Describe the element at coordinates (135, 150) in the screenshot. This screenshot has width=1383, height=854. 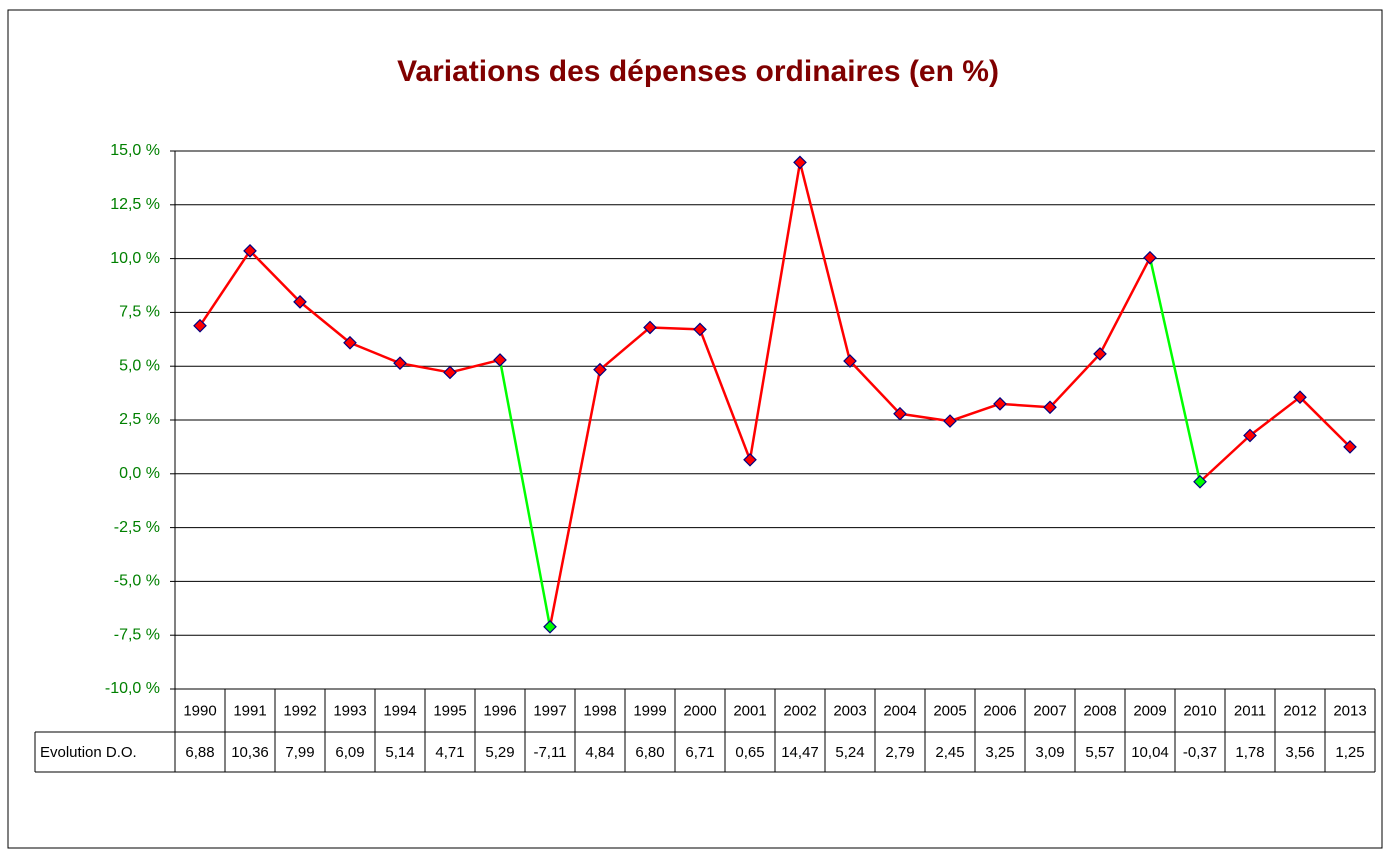
I see `y-tick-label: 15,0 %` at that location.